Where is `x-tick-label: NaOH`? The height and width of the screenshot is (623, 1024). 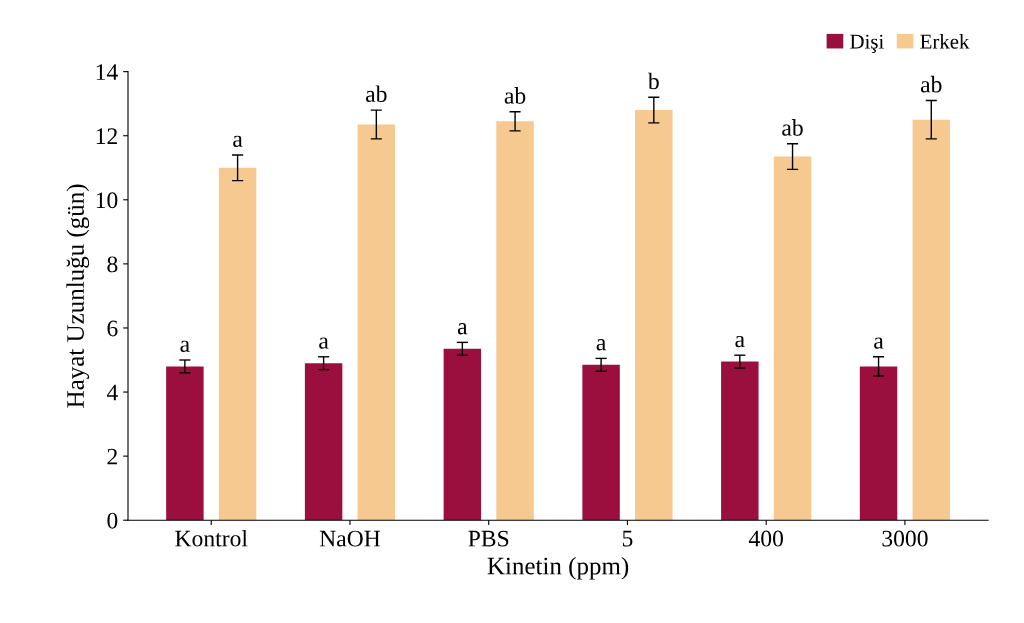 x-tick-label: NaOH is located at coordinates (350, 538).